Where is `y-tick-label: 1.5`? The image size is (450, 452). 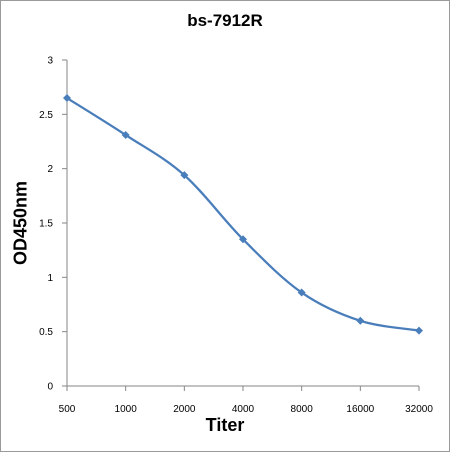 y-tick-label: 1.5 is located at coordinates (46, 224).